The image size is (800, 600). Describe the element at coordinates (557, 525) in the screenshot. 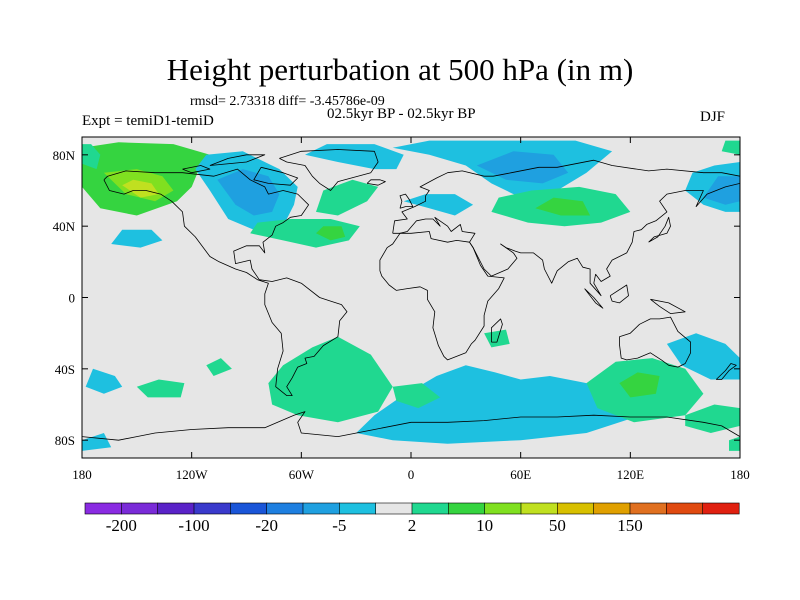

I see `colorbar-label-6: 50` at that location.